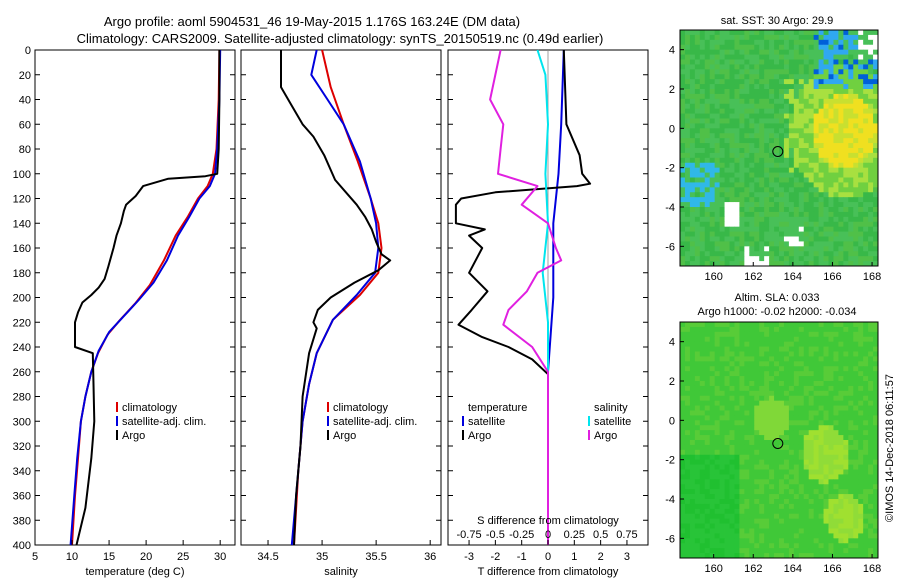 The image size is (900, 580). I want to click on depth-tick-label: 160, so click(22, 249).